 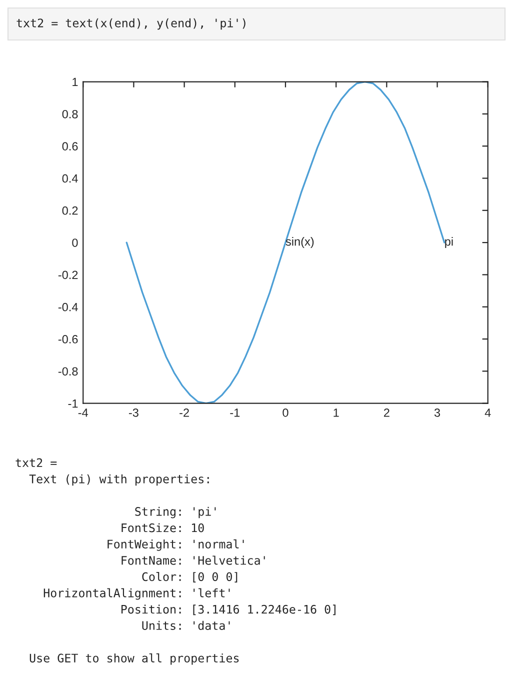 What do you see at coordinates (487, 412) in the screenshot?
I see `x-tick-label: 4` at bounding box center [487, 412].